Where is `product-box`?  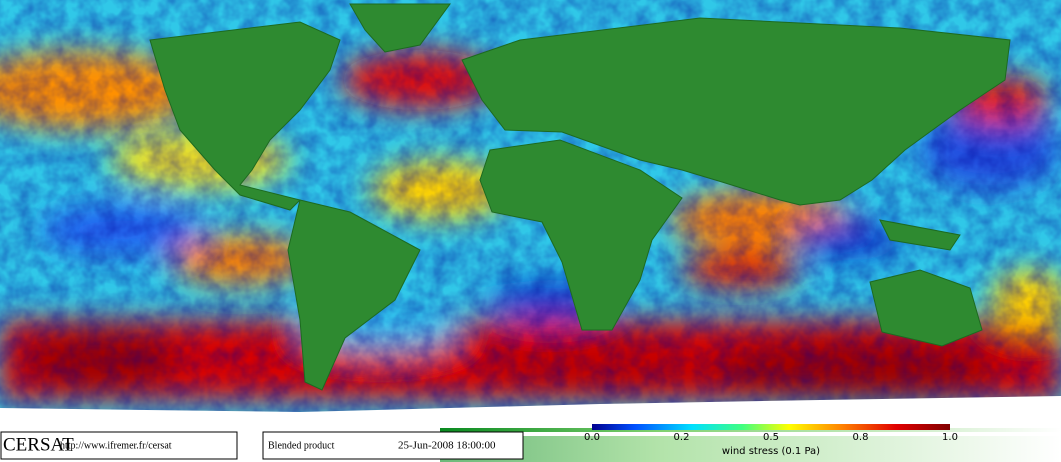 product-box is located at coordinates (393, 445).